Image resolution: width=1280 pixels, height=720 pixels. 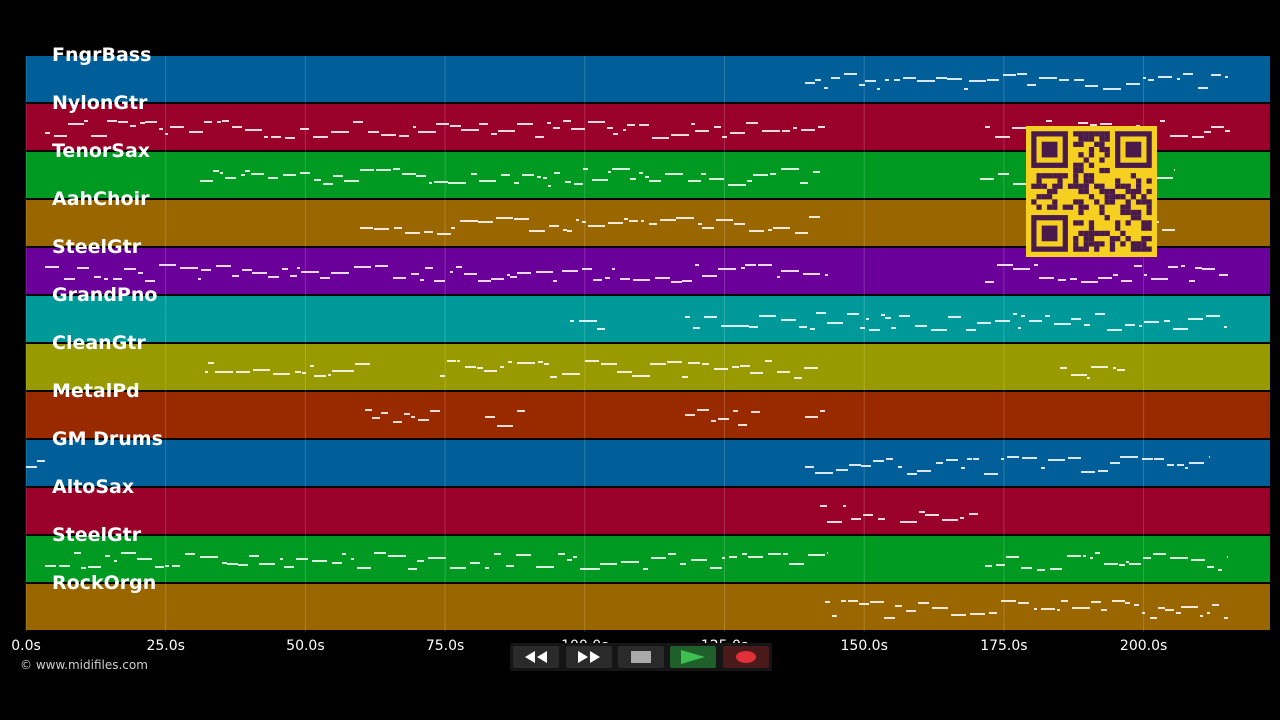 What do you see at coordinates (93, 487) in the screenshot?
I see `track-label: AltoSax` at bounding box center [93, 487].